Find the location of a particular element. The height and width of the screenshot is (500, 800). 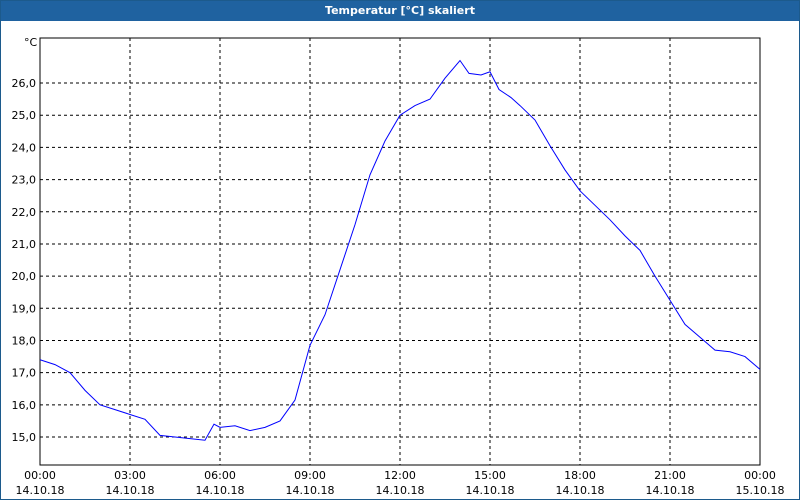

title-bar: Temperatur [°C] skaliert is located at coordinates (400, 11).